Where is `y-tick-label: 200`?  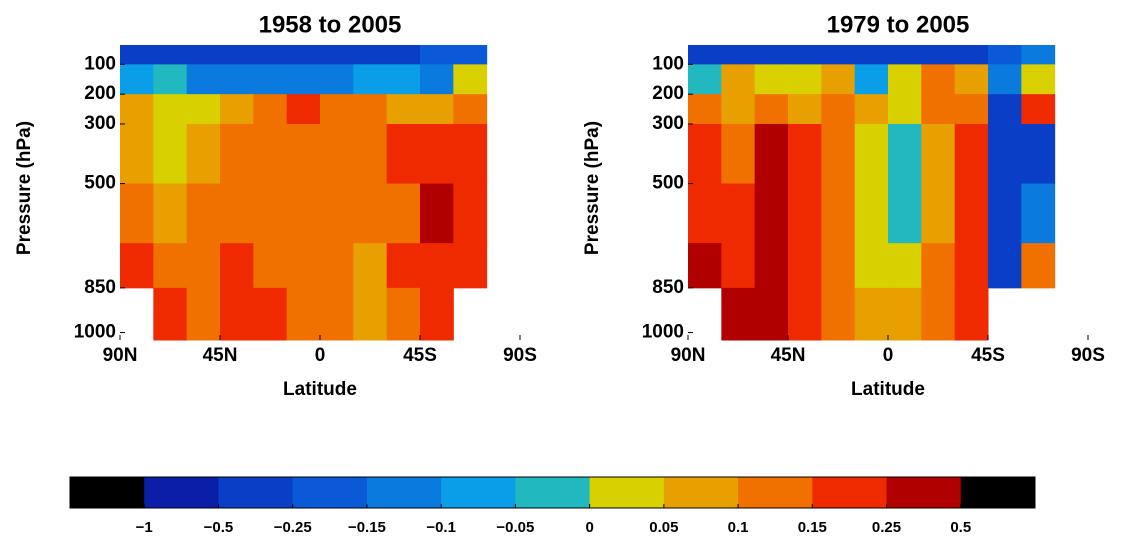 y-tick-label: 200 is located at coordinates (668, 93).